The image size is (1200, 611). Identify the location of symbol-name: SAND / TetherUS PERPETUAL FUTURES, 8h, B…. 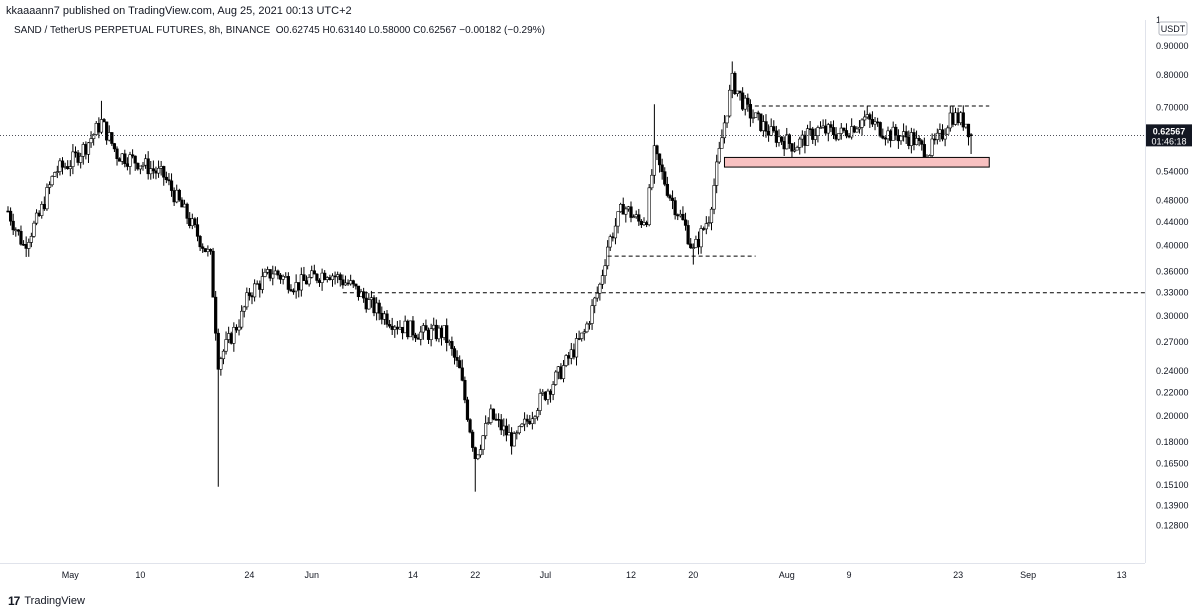
(142, 30).